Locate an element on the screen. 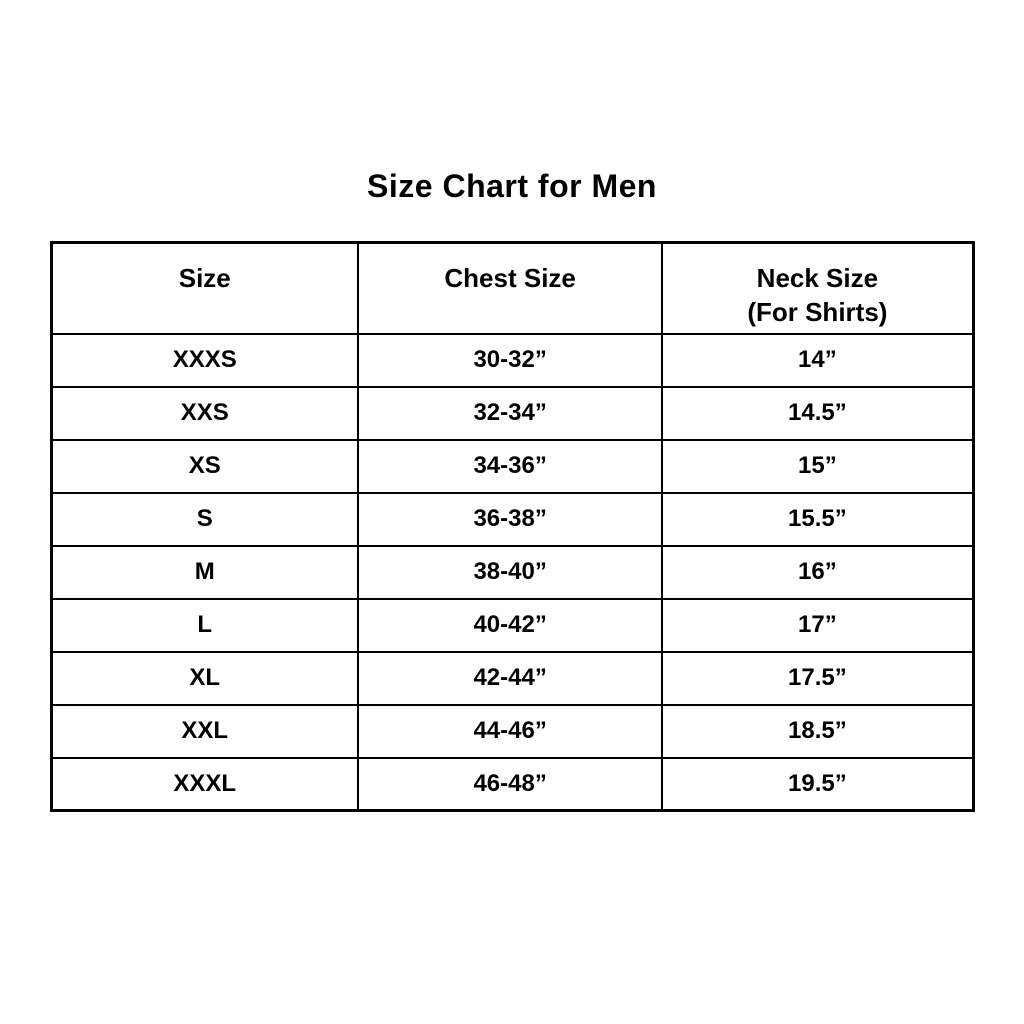 Image resolution: width=1024 pixels, height=1024 pixels. cell-neck-size: 19.5” is located at coordinates (817, 784).